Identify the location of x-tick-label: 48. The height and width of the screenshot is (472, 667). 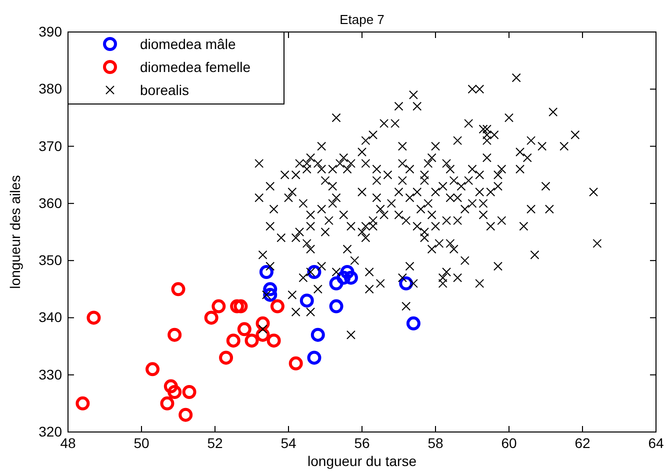
(68, 442).